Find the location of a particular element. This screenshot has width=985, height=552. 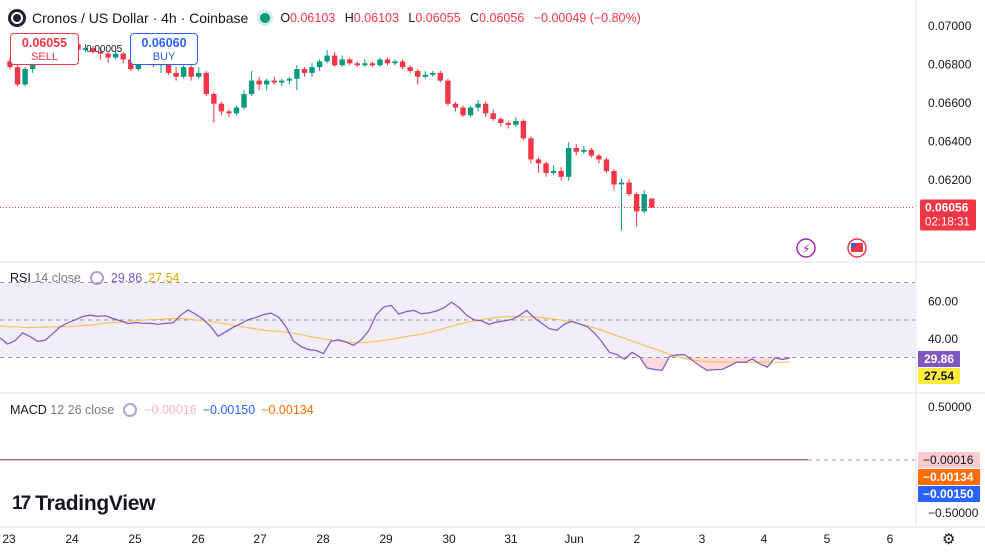

spread-value: 0.00005 is located at coordinates (104, 49).